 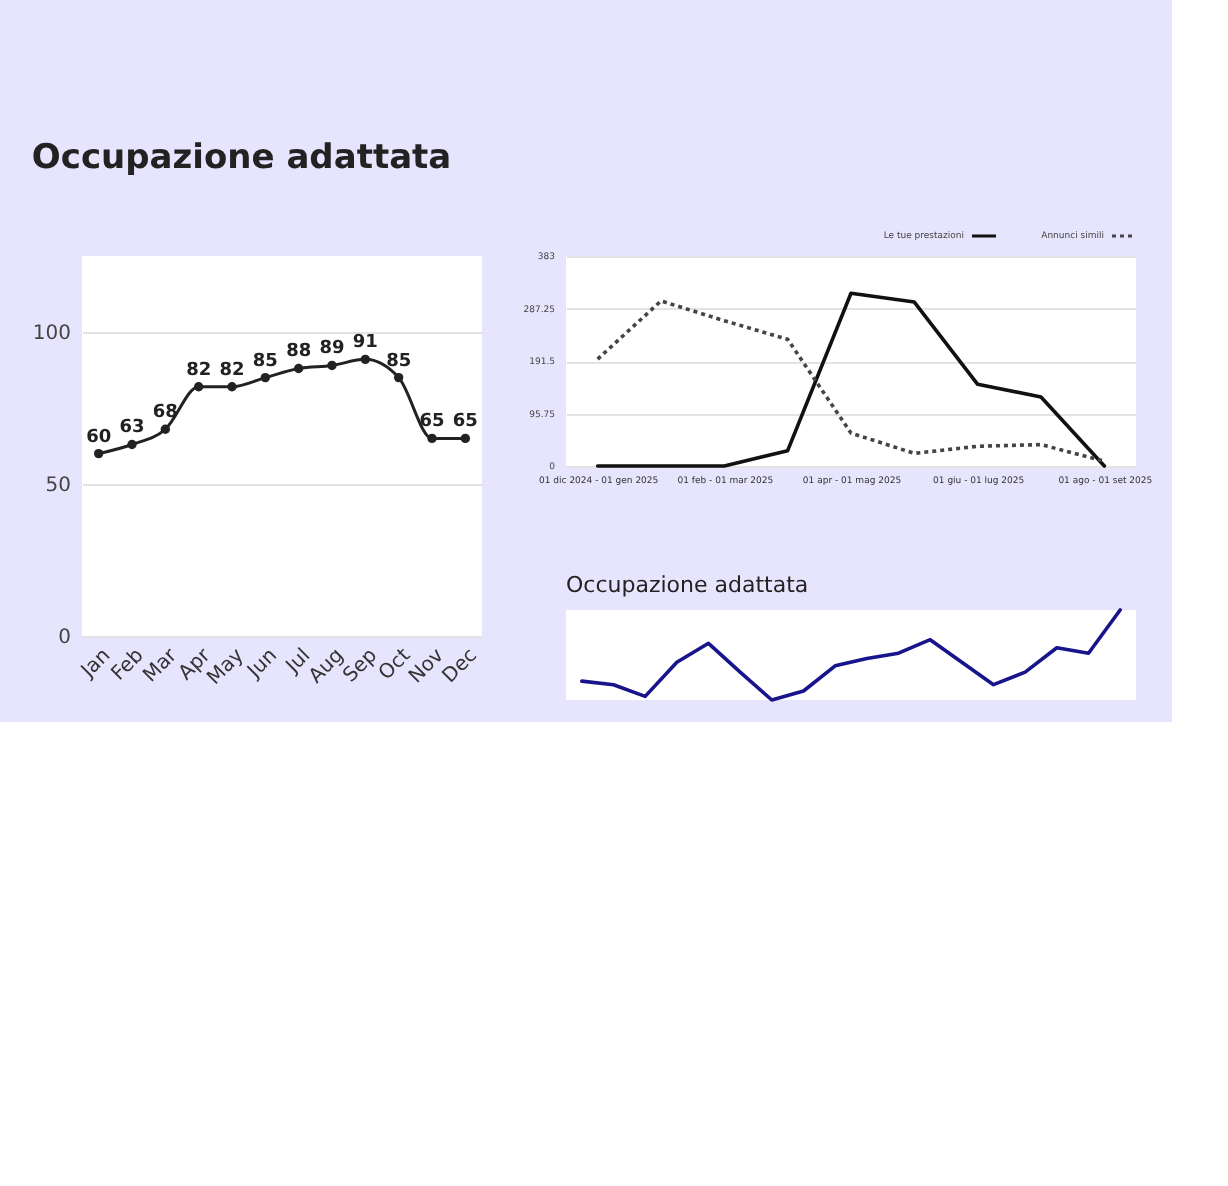 I want to click on y-tick-label: 50, so click(x=58, y=486).